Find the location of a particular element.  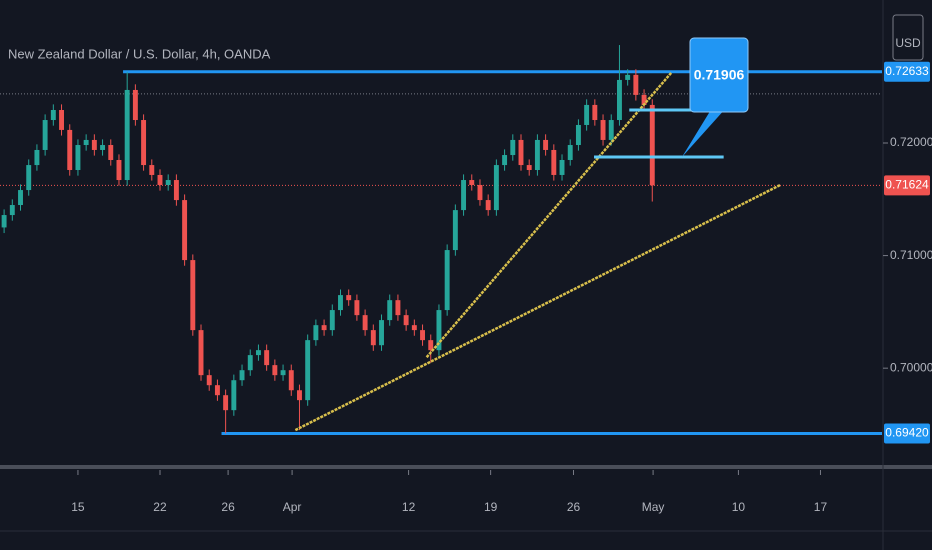

x-tick-label: 10 is located at coordinates (739, 507).